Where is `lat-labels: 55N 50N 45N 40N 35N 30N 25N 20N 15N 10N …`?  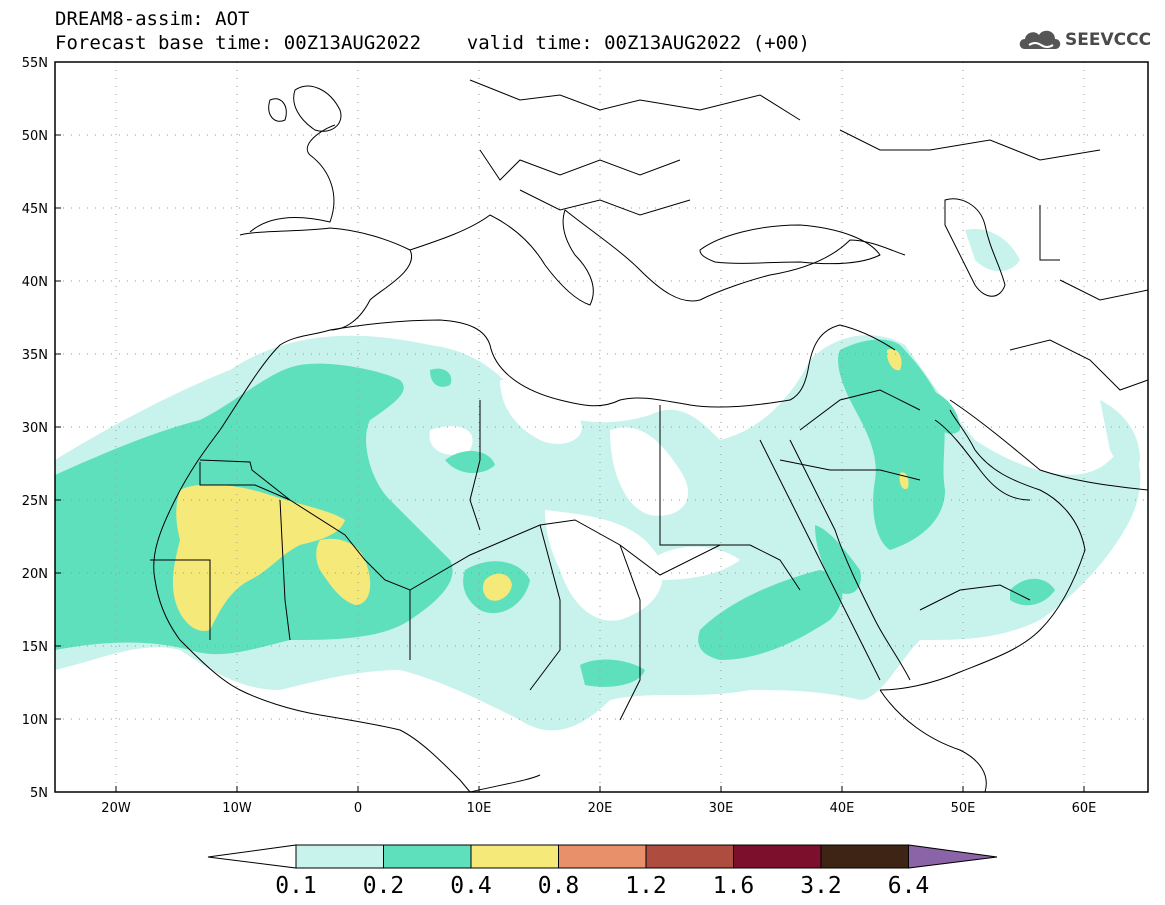 lat-labels: 55N 50N 45N 40N 35N 30N 25N 20N 15N 10N … is located at coordinates (35, 428).